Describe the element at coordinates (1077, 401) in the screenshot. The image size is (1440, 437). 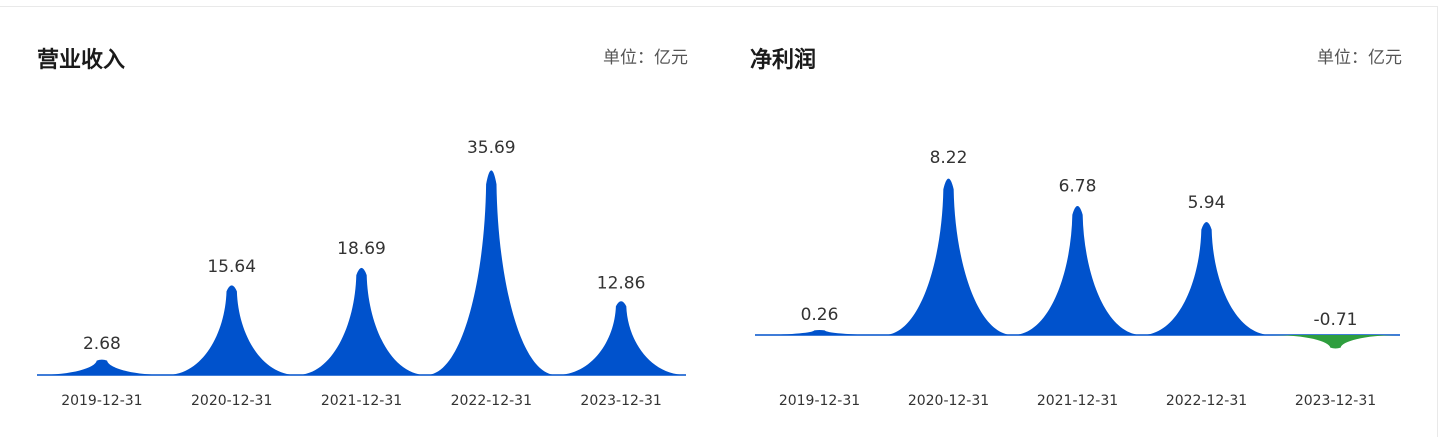
I see `profit-category-label: 2021-12-31` at that location.